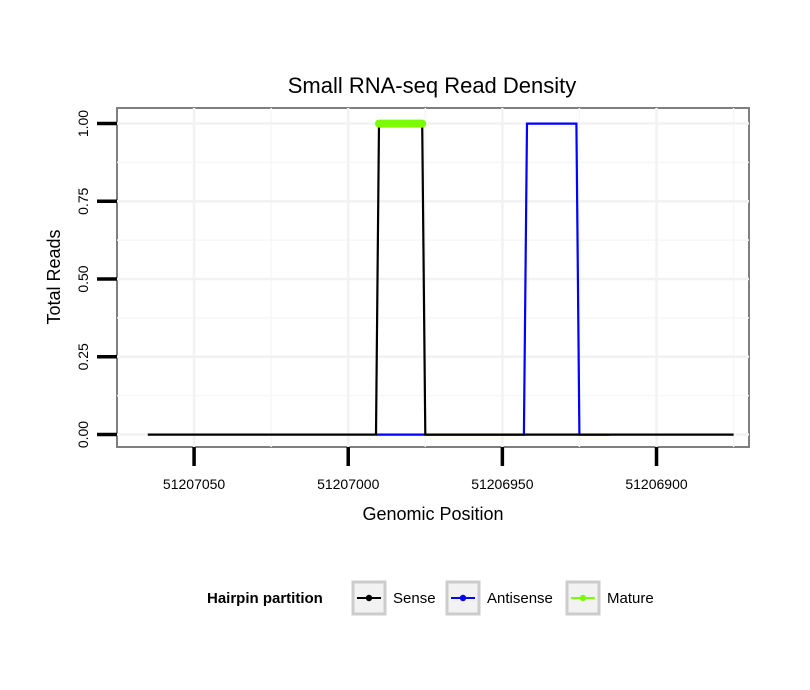  I want to click on y-axis: 0.00 0.25 0.50 0.75 1.00, so click(96, 279).